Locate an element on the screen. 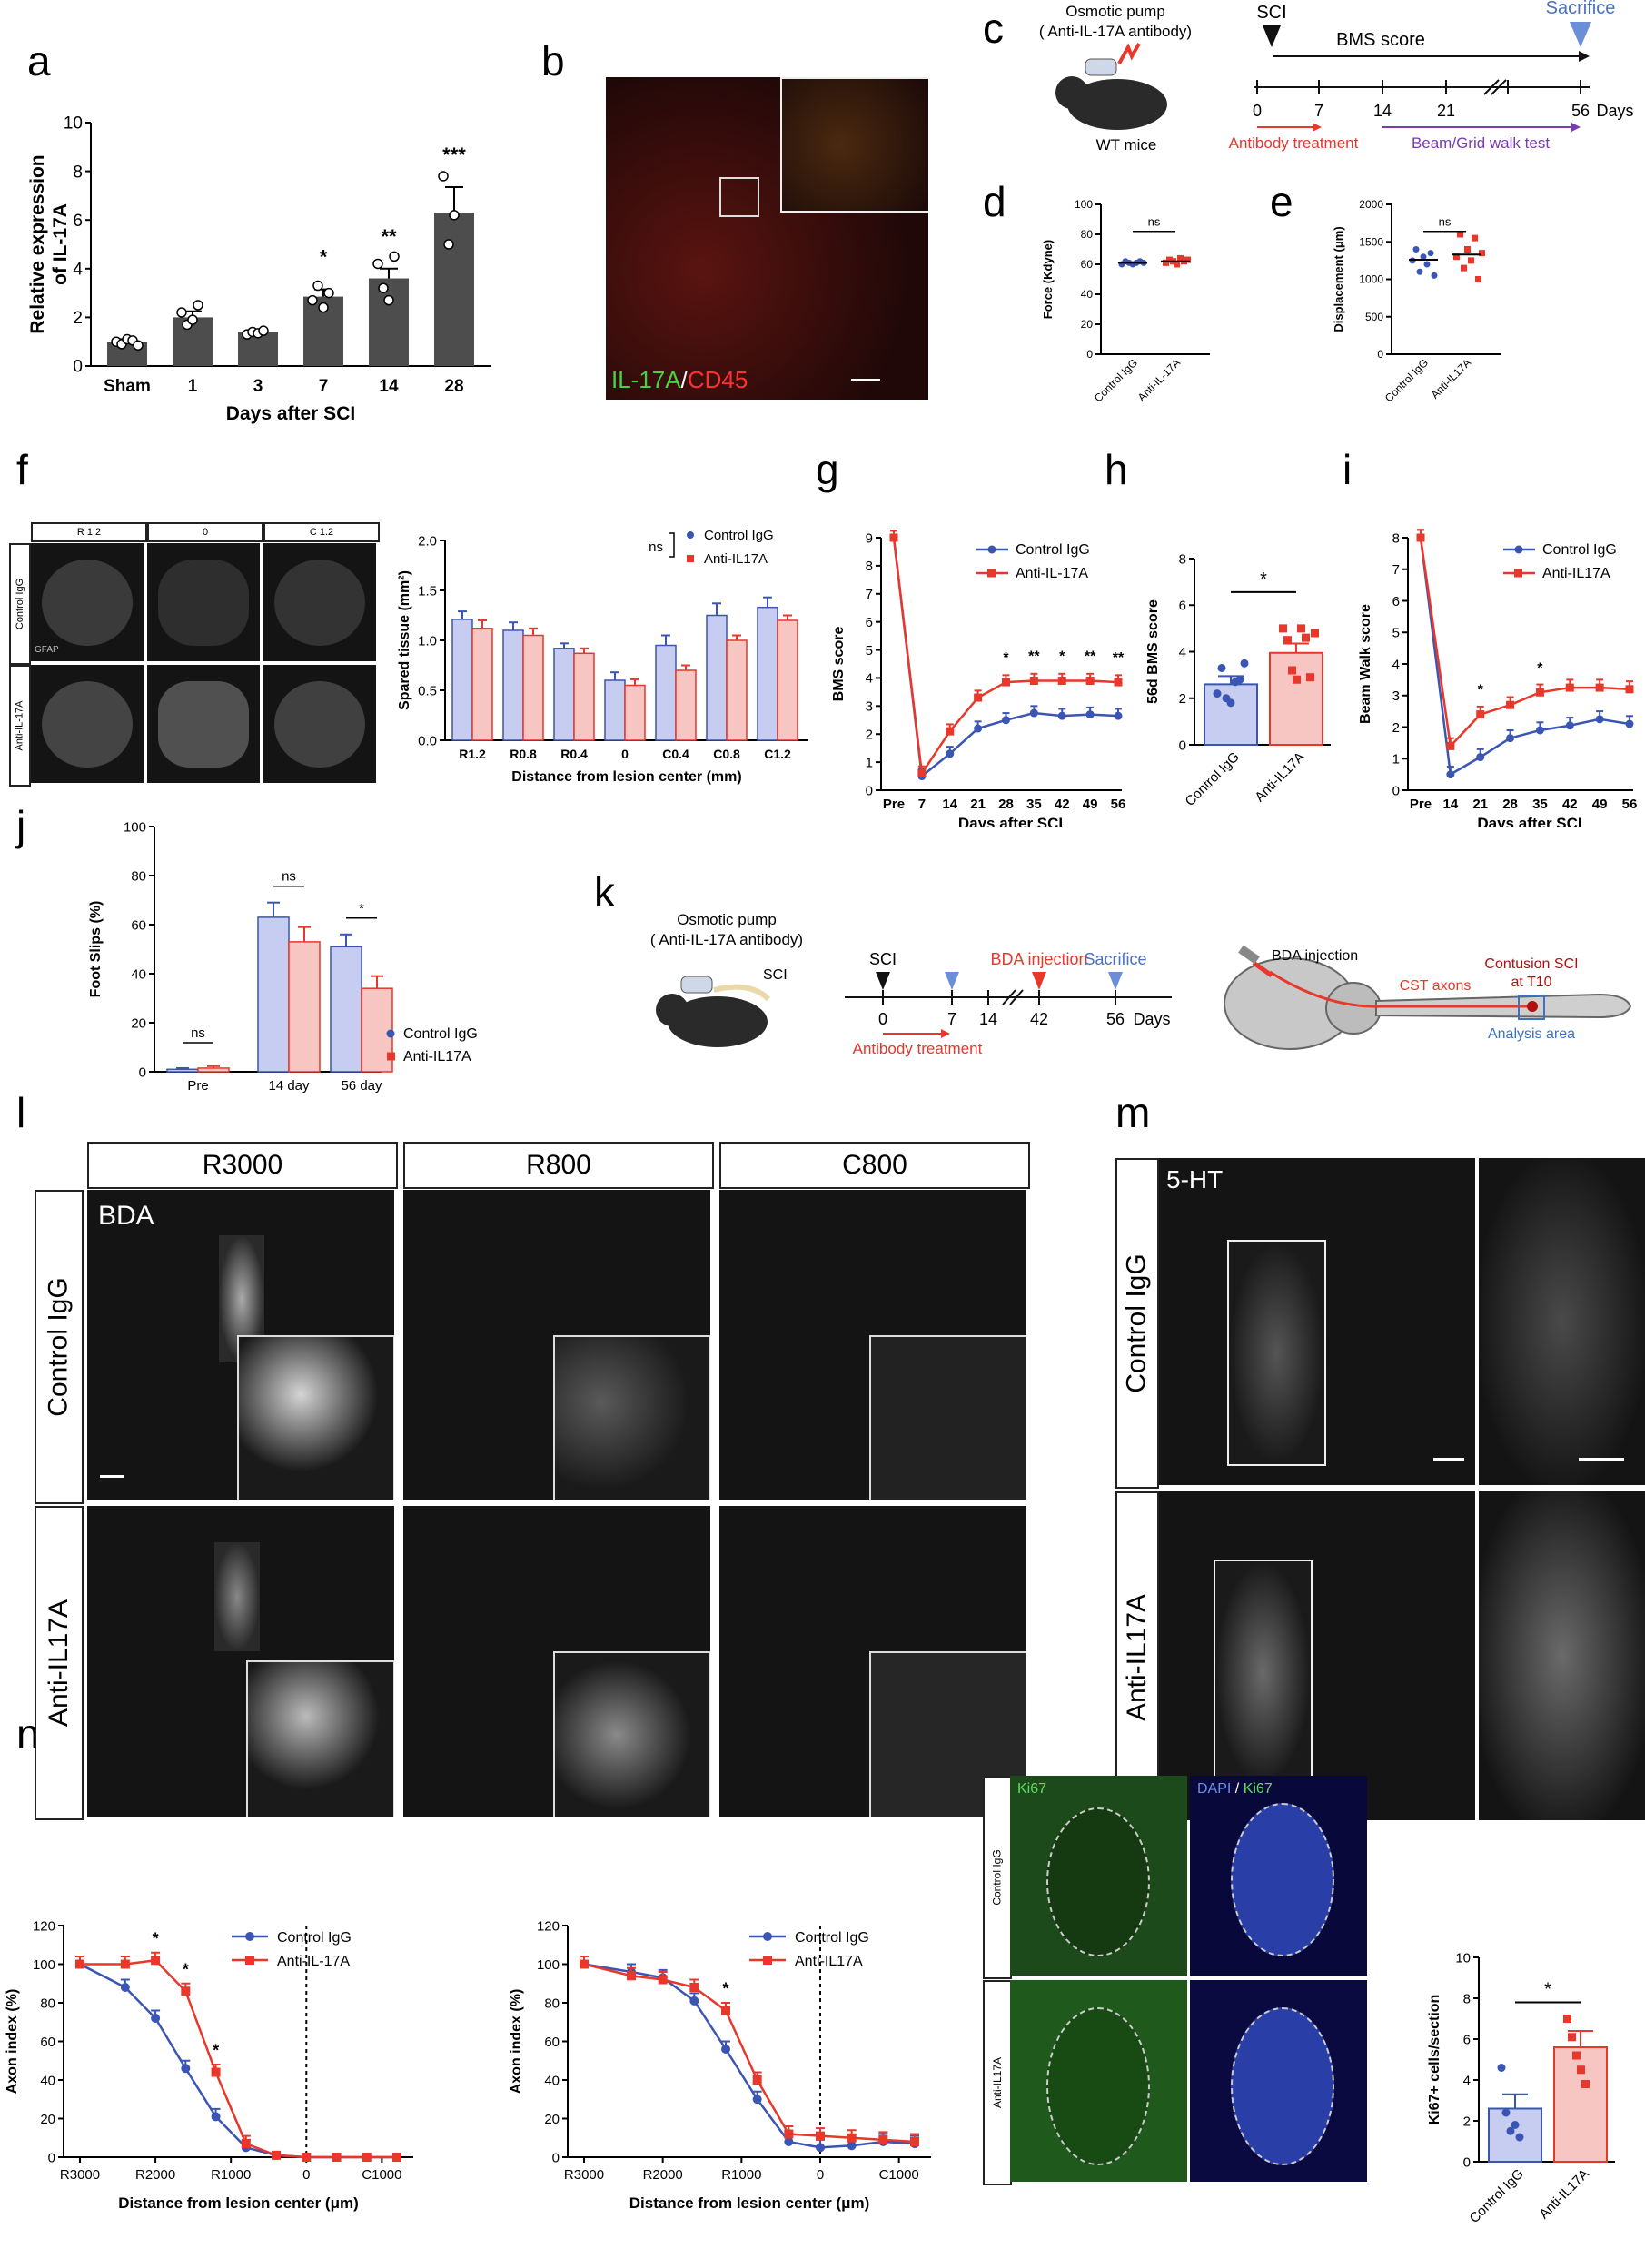 The width and height of the screenshot is (1645, 2268). g-sig-7: ** is located at coordinates (1090, 657).